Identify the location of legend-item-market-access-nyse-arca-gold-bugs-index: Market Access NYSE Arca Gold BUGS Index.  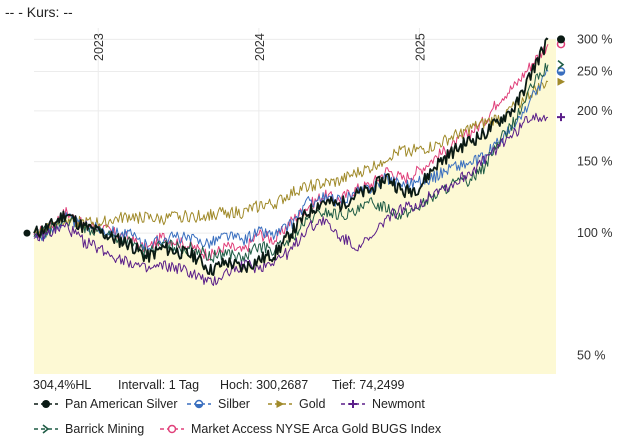
(300, 429).